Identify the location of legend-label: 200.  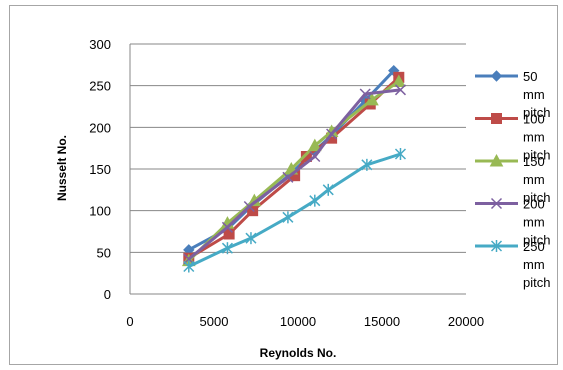
(534, 204).